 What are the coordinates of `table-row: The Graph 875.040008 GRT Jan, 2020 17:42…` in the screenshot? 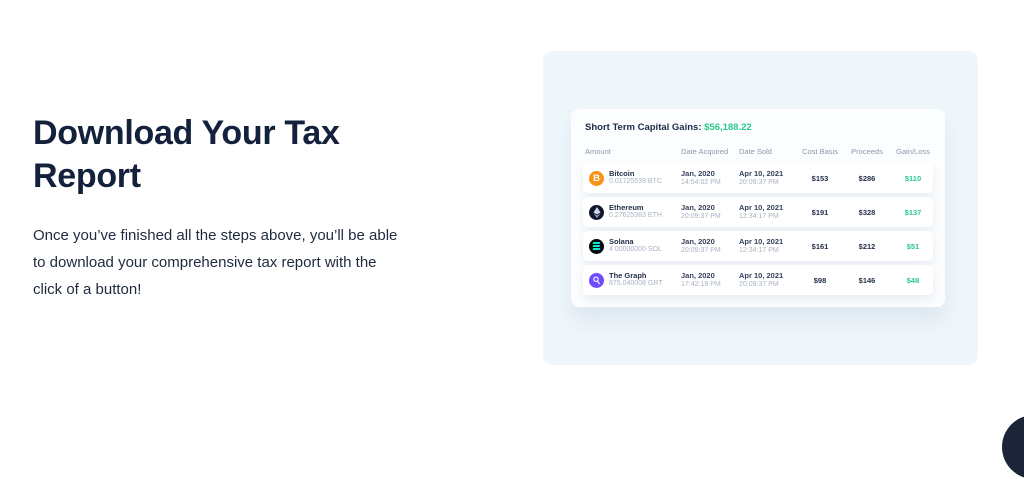 It's located at (758, 280).